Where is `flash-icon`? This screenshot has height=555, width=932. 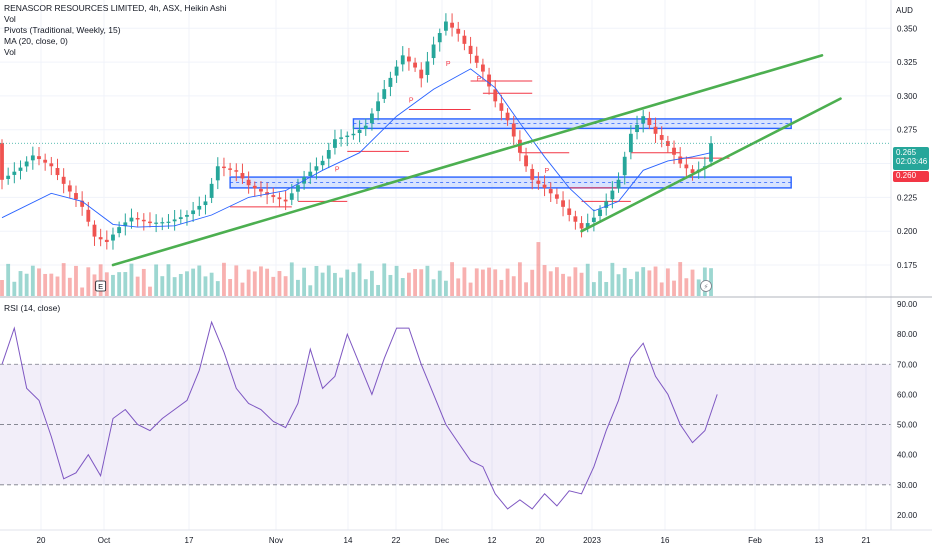 flash-icon is located at coordinates (706, 286).